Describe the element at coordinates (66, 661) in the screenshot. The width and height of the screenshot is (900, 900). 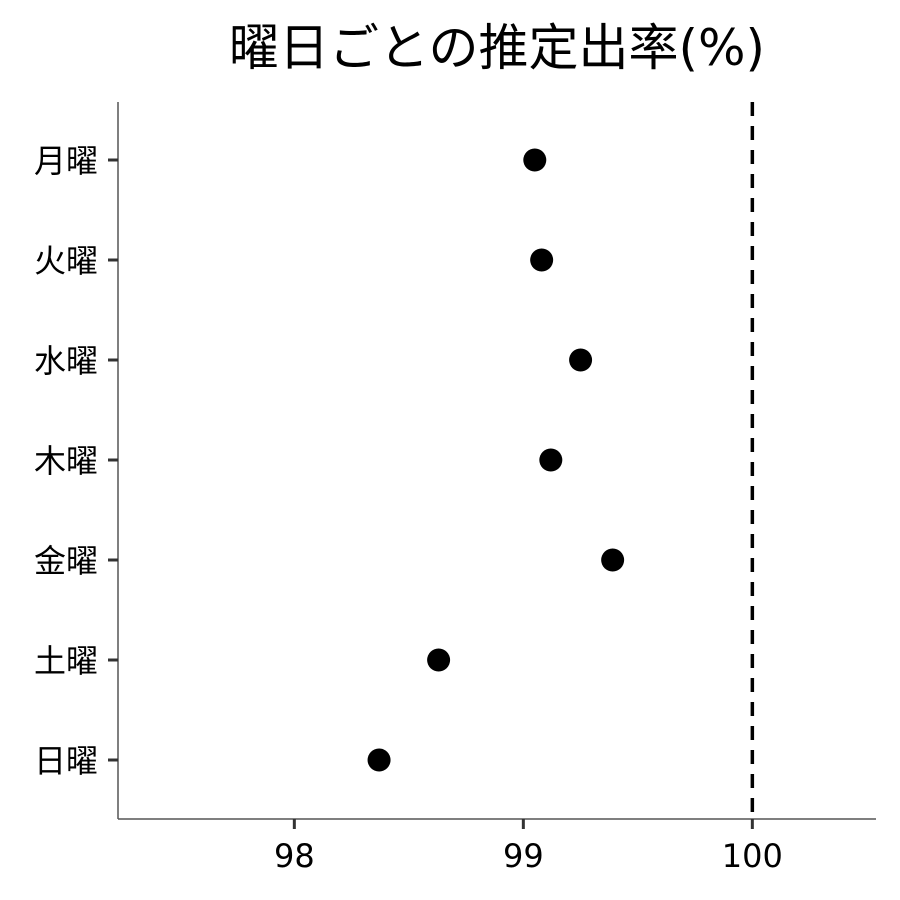
I see `y-tick-label: 土曜` at that location.